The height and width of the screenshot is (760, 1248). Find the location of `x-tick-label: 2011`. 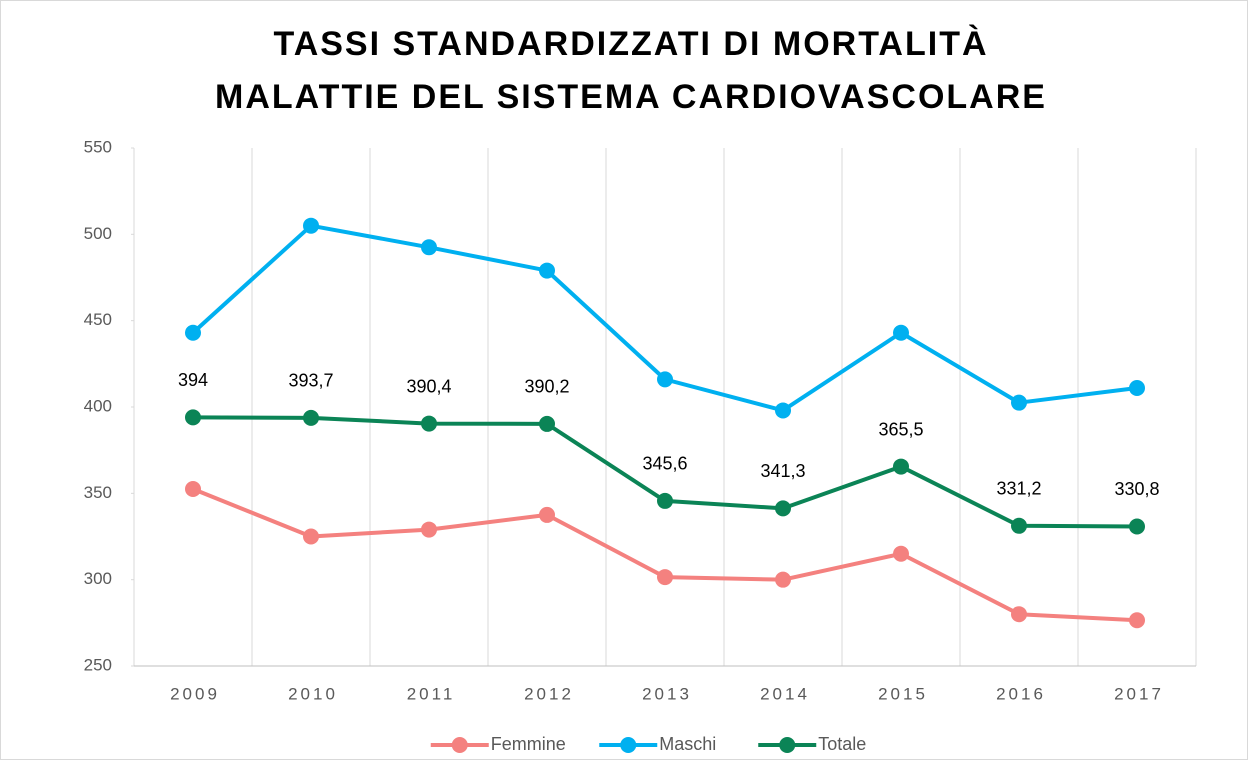

x-tick-label: 2011 is located at coordinates (431, 693).